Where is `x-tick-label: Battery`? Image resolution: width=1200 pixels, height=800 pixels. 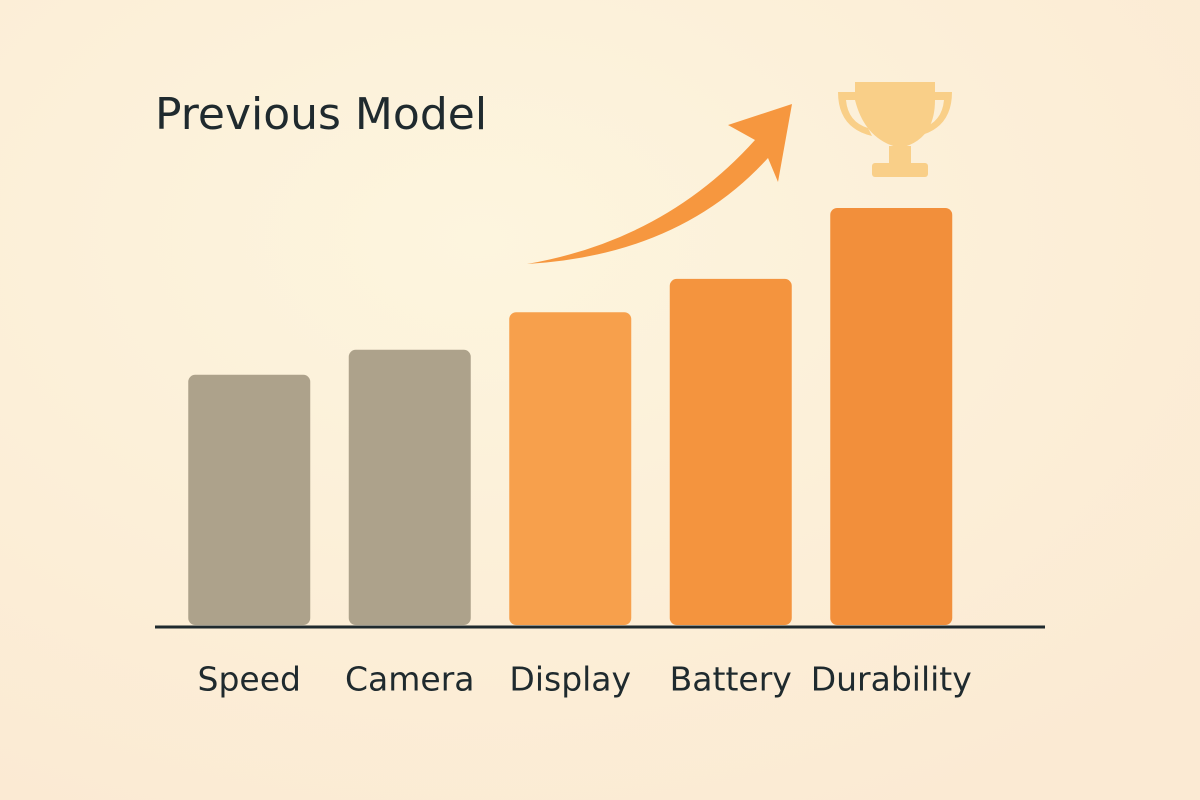
x-tick-label: Battery is located at coordinates (731, 679).